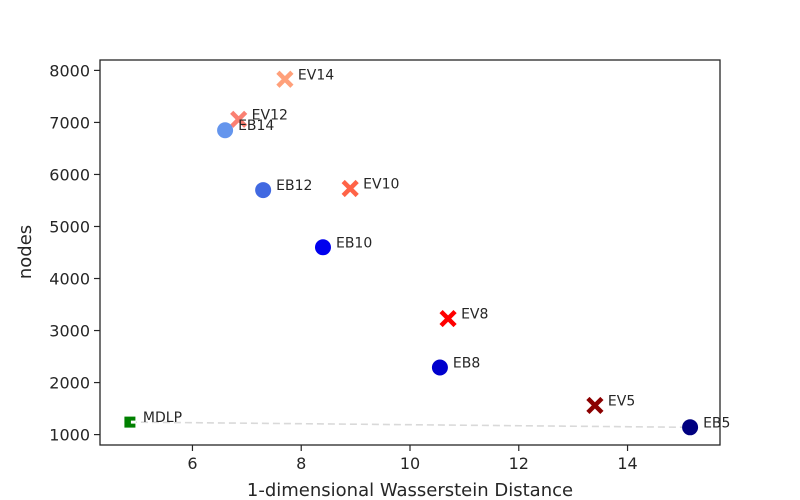 The image size is (800, 500). Describe the element at coordinates (621, 401) in the screenshot. I see `point-label-ev5: EV5` at that location.